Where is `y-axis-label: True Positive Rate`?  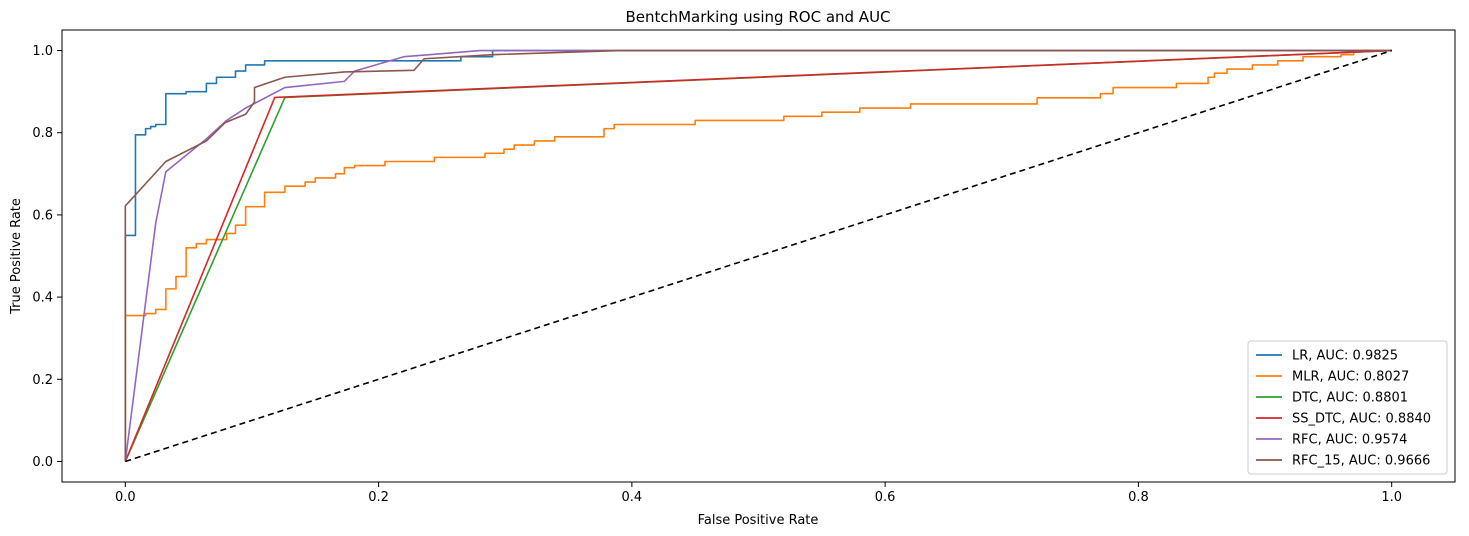 y-axis-label: True Positive Rate is located at coordinates (16, 256).